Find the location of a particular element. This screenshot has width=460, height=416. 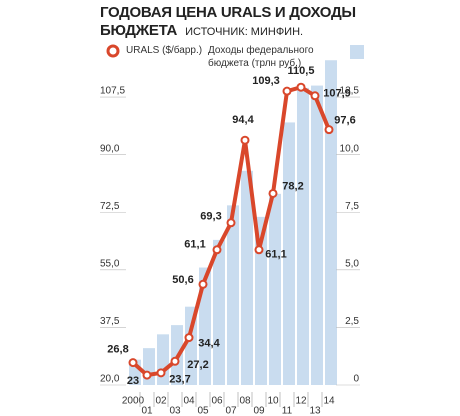

x-tick-label: 03 is located at coordinates (175, 411).